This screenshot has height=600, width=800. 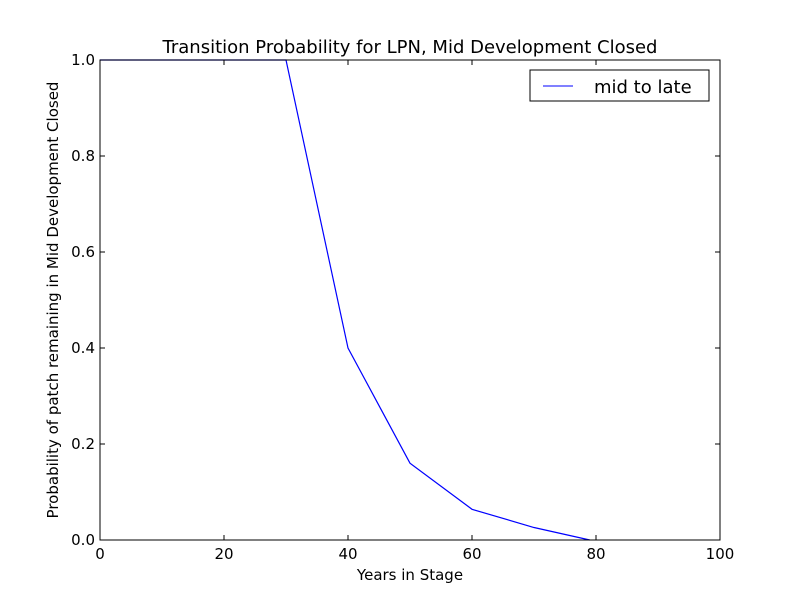 What do you see at coordinates (347, 554) in the screenshot?
I see `x-tick-label: 40` at bounding box center [347, 554].